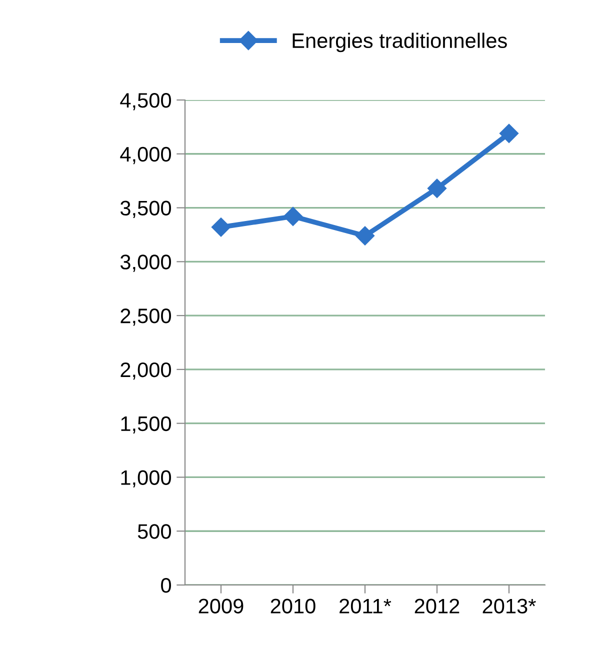 This screenshot has height=668, width=610. What do you see at coordinates (145, 101) in the screenshot?
I see `y-tick-label: 4,500` at bounding box center [145, 101].